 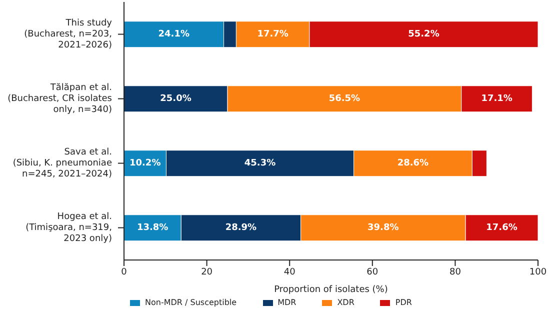 I want to click on x-tick-label: 80, so click(x=455, y=272).